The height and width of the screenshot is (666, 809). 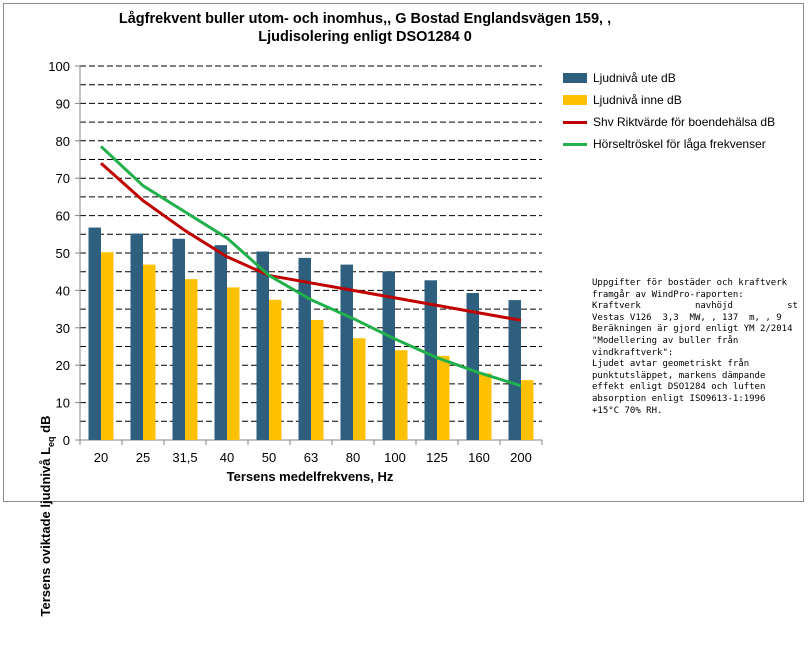 What do you see at coordinates (269, 457) in the screenshot?
I see `x-tick-label: 50` at bounding box center [269, 457].